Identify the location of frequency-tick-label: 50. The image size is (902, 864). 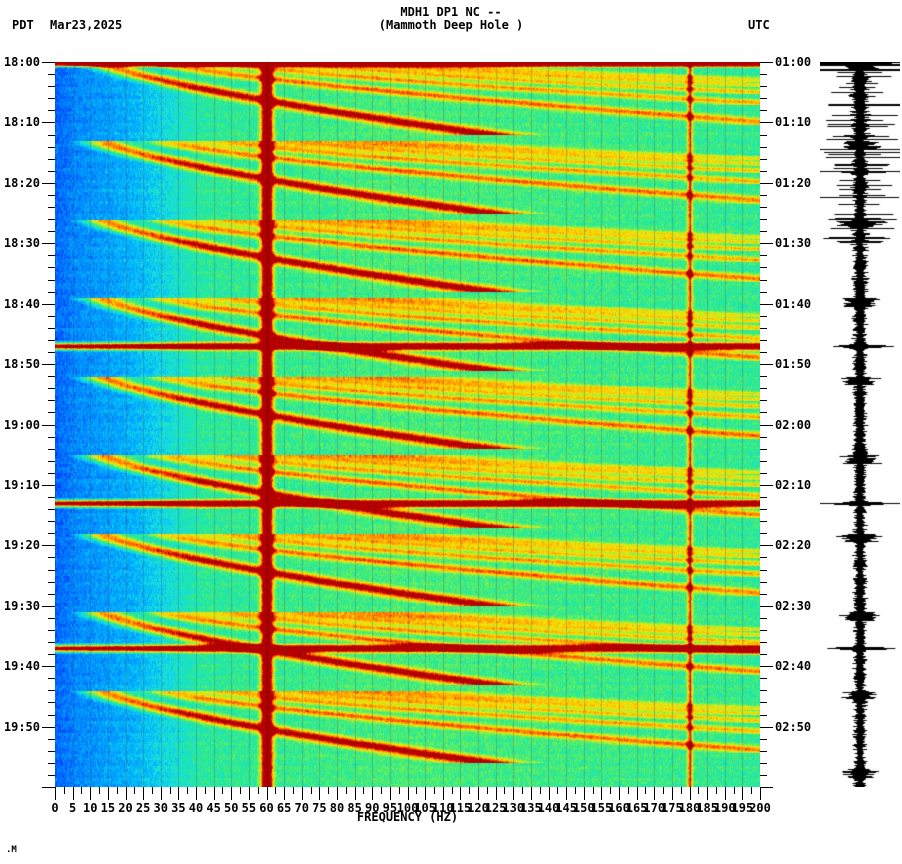
(231, 808).